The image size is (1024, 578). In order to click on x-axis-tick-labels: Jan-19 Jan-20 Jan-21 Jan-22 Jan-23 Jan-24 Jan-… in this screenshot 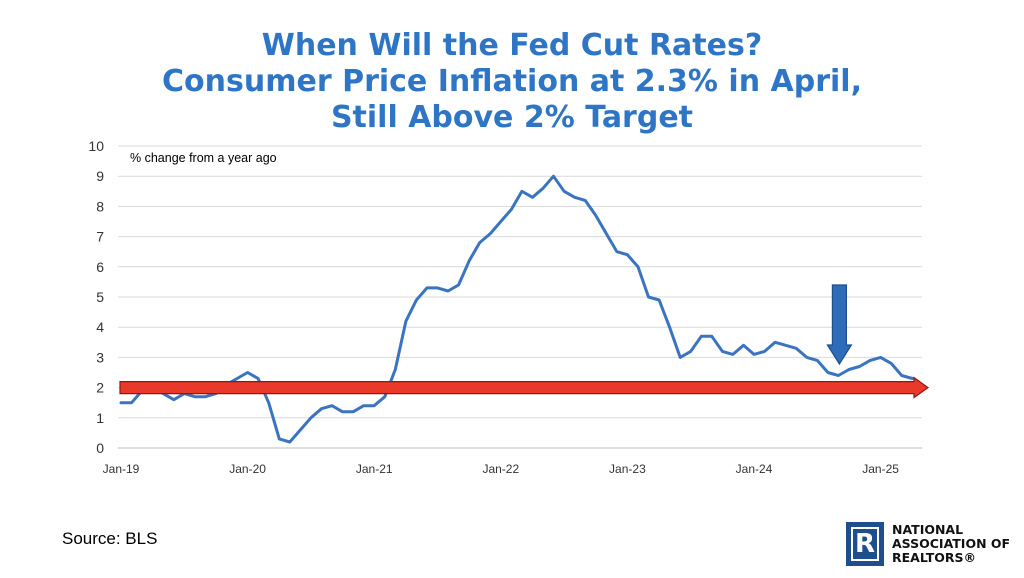, I will do `click(501, 469)`.